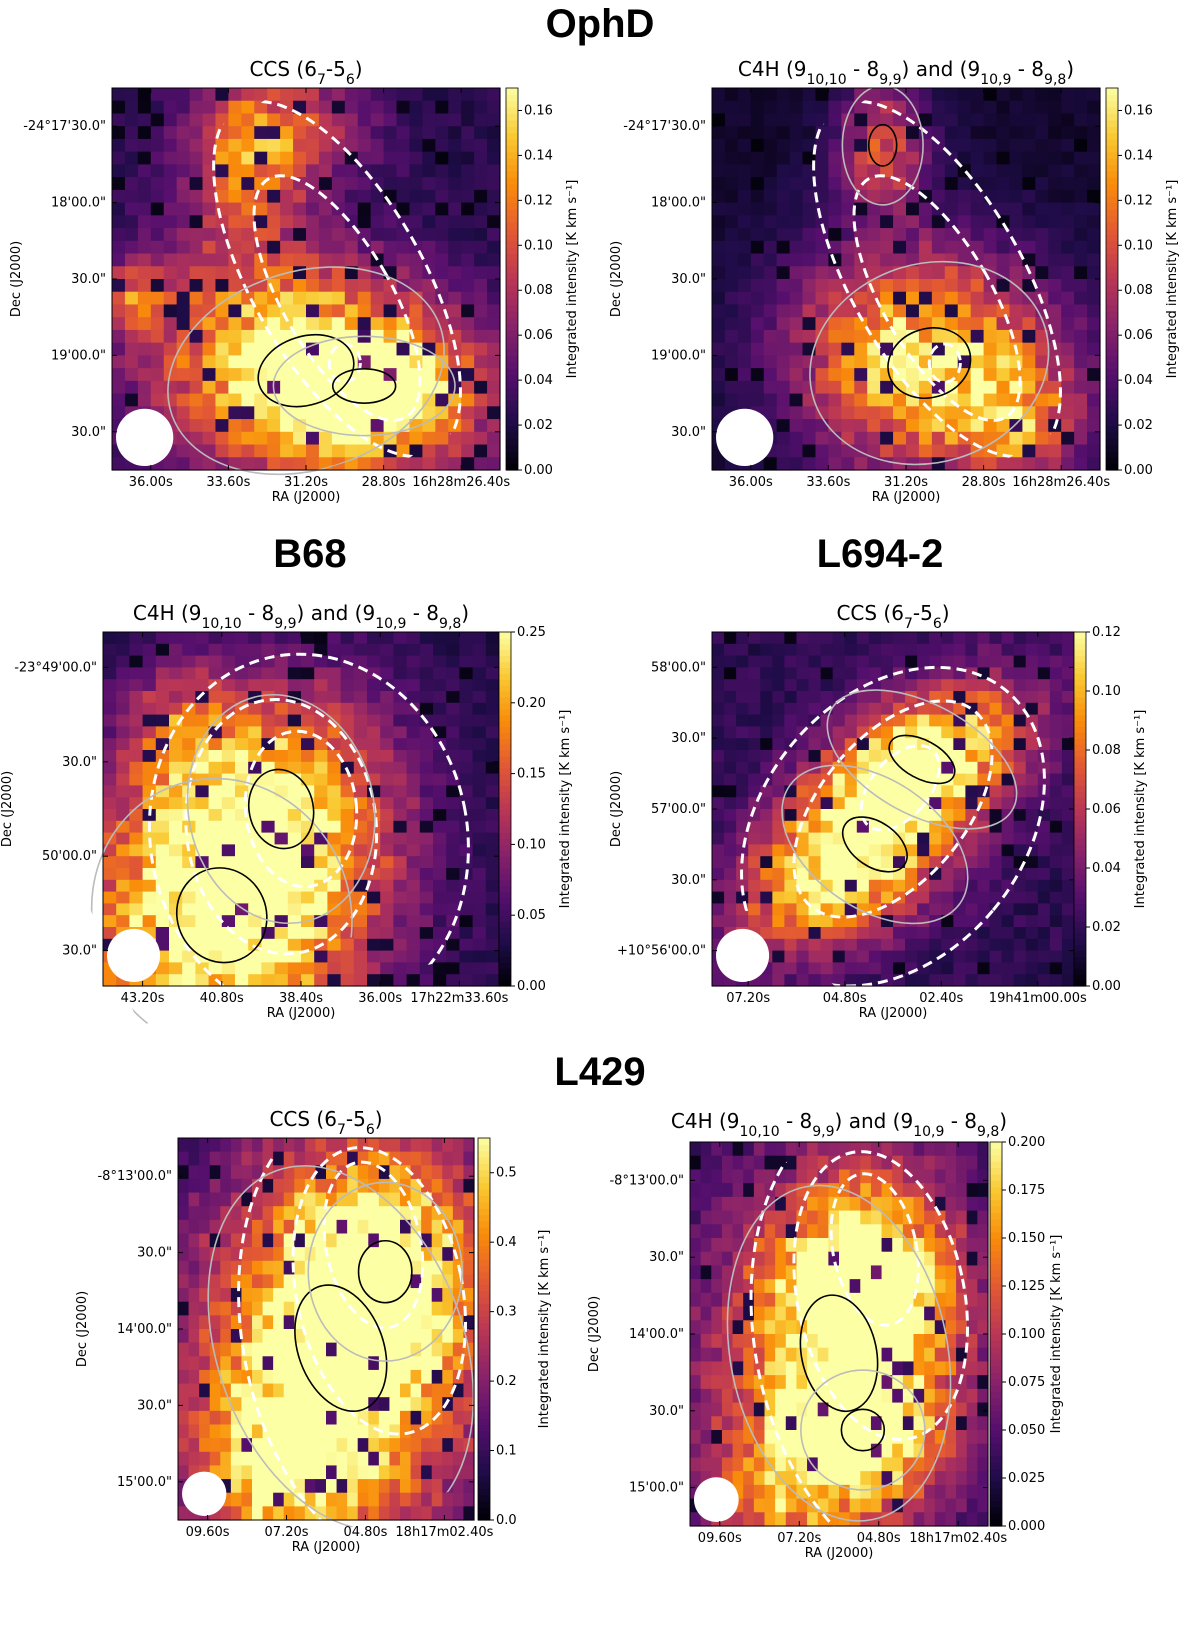 The height and width of the screenshot is (1626, 1200). Describe the element at coordinates (600, 1072) in the screenshot. I see `group-title-l429: L429` at that location.